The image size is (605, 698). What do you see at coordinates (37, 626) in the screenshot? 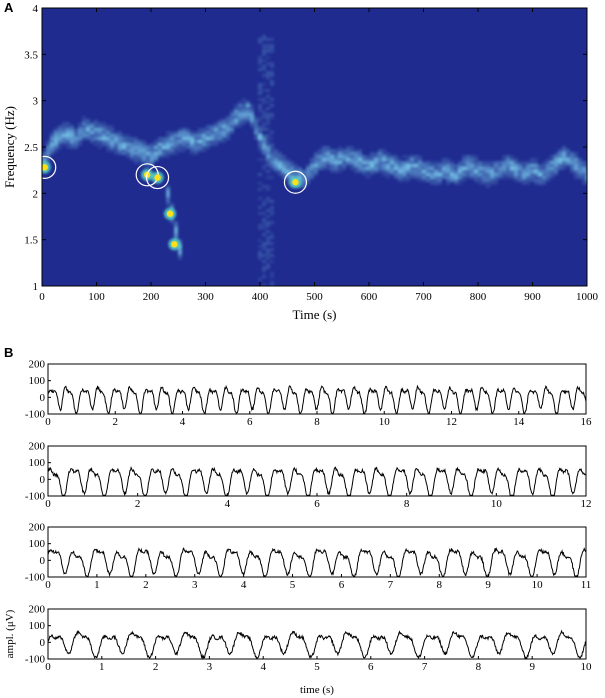
I see `y-tick-label: 100` at bounding box center [37, 626].